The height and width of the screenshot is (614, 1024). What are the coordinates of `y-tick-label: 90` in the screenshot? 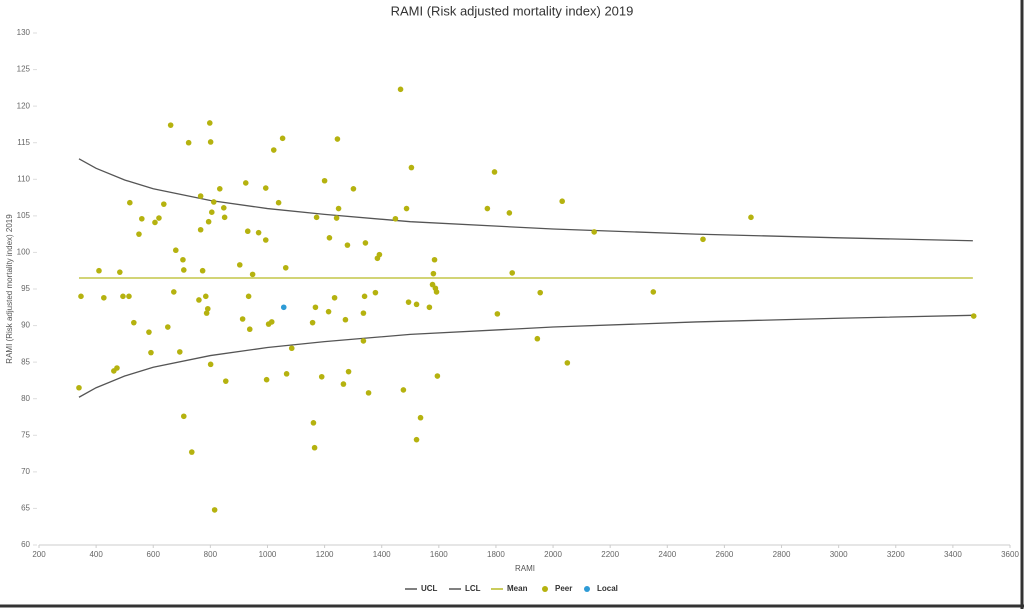 It's located at (25, 325).